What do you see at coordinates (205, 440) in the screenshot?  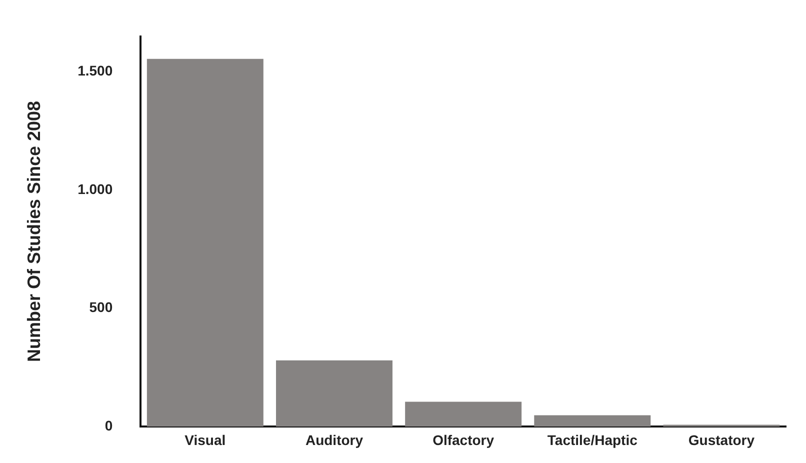 I see `x-tick-label: Visual` at bounding box center [205, 440].